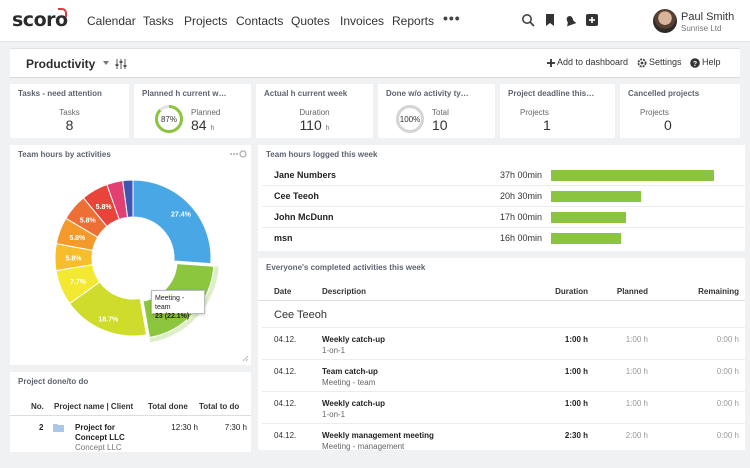  What do you see at coordinates (168, 406) in the screenshot?
I see `column-total-done: Total done` at bounding box center [168, 406].